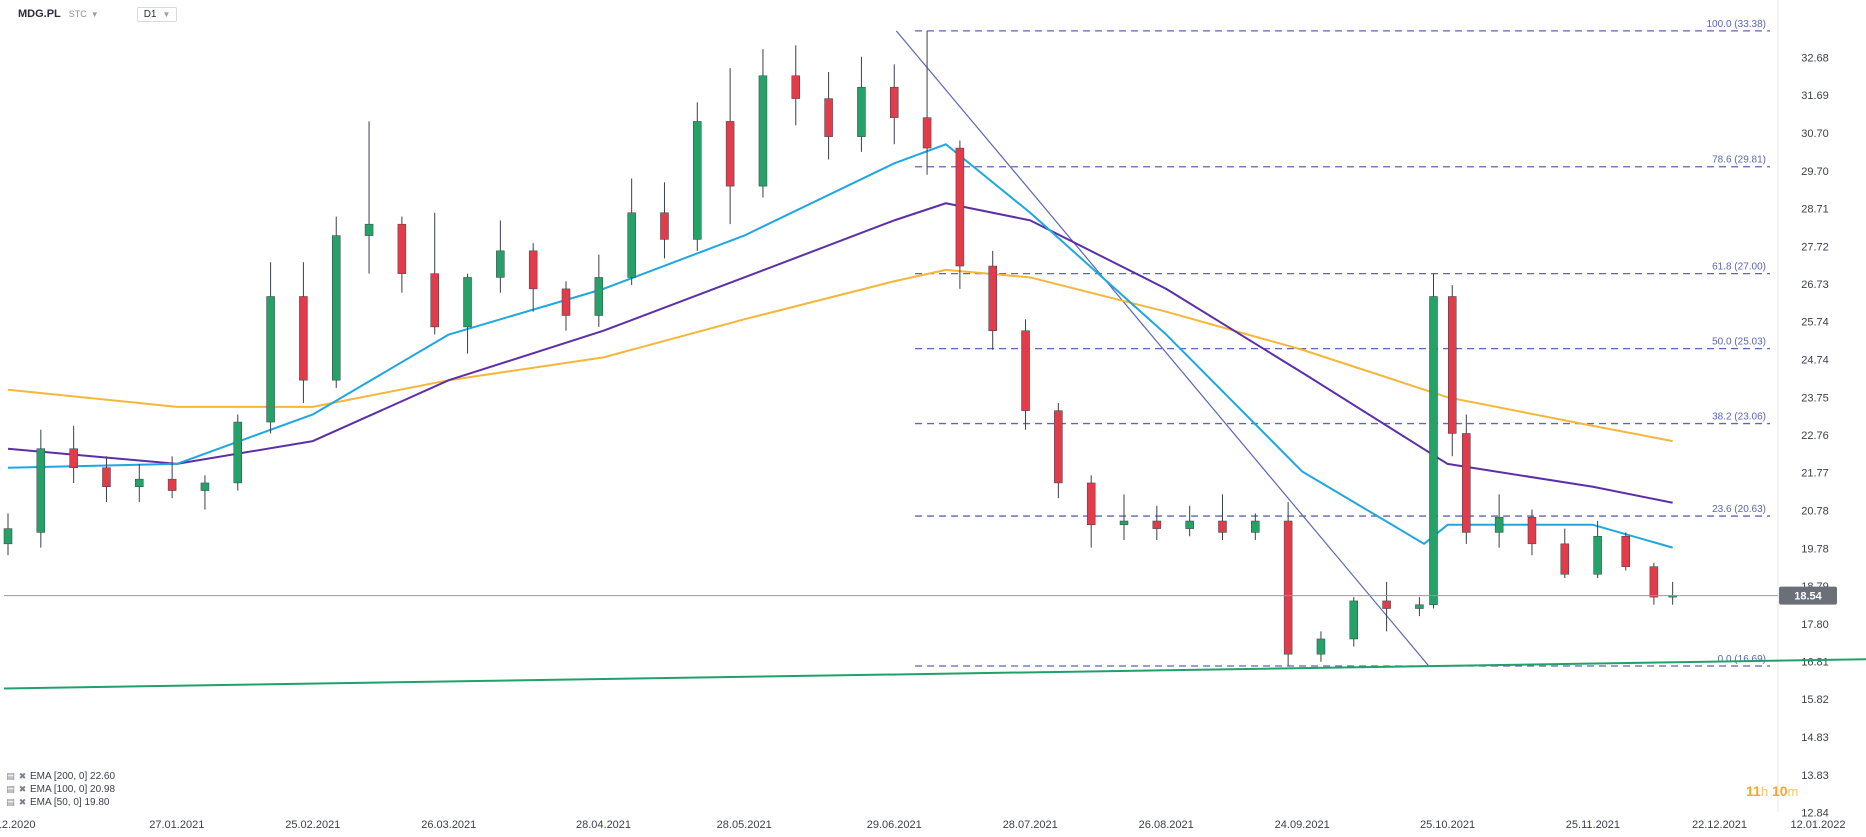  What do you see at coordinates (70, 802) in the screenshot?
I see `legend-label: EMA [50, 0] 19.80` at bounding box center [70, 802].